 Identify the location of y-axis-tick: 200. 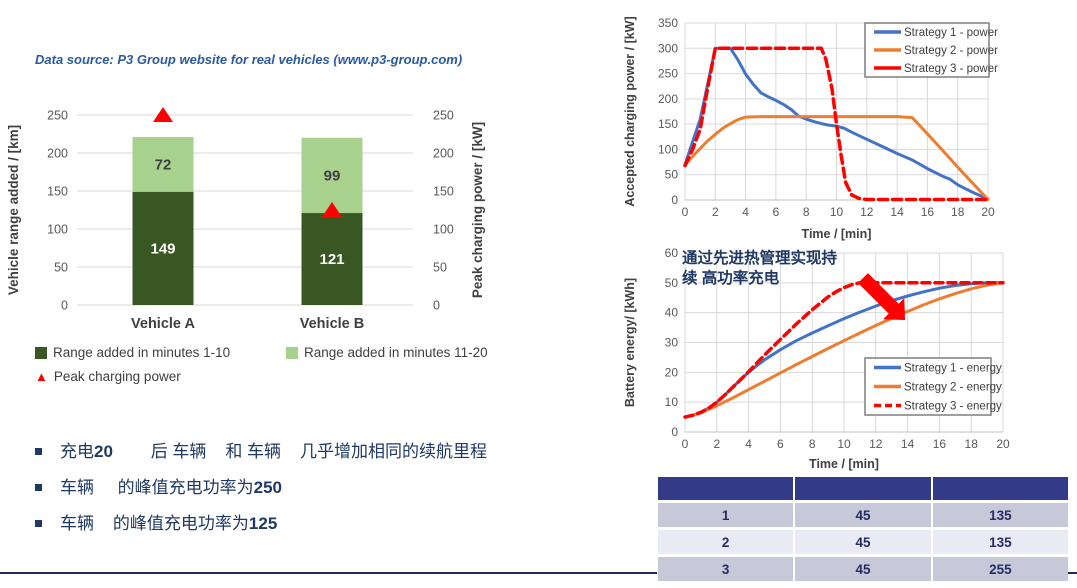
(668, 99).